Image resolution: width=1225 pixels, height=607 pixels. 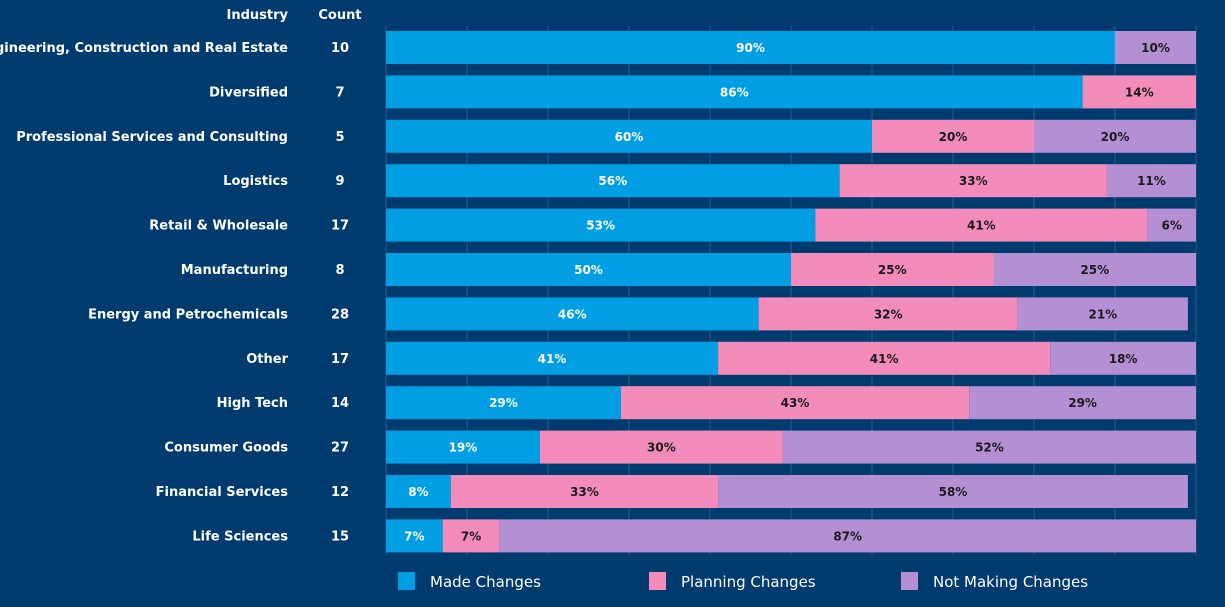 I want to click on data-label: 86%, so click(x=734, y=92).